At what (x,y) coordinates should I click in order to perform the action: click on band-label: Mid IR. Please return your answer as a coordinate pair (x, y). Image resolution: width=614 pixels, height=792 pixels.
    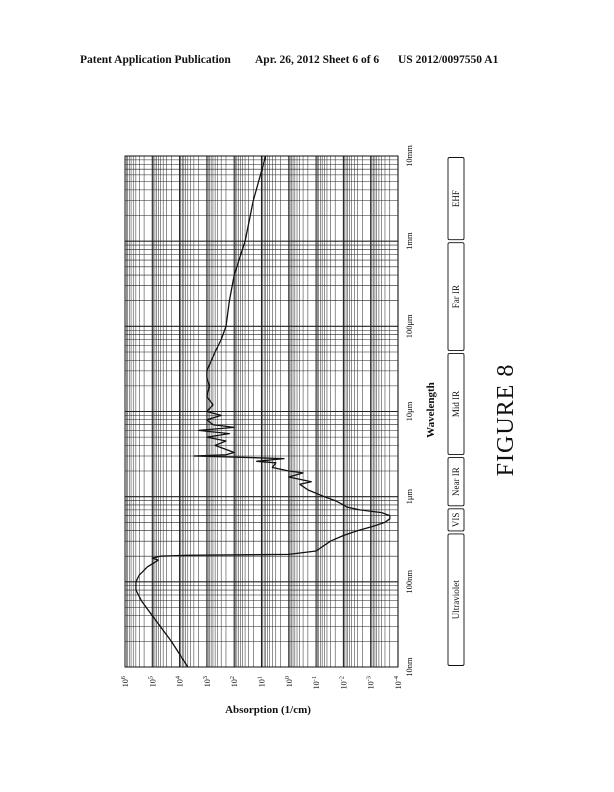
    Looking at the image, I should click on (456, 404).